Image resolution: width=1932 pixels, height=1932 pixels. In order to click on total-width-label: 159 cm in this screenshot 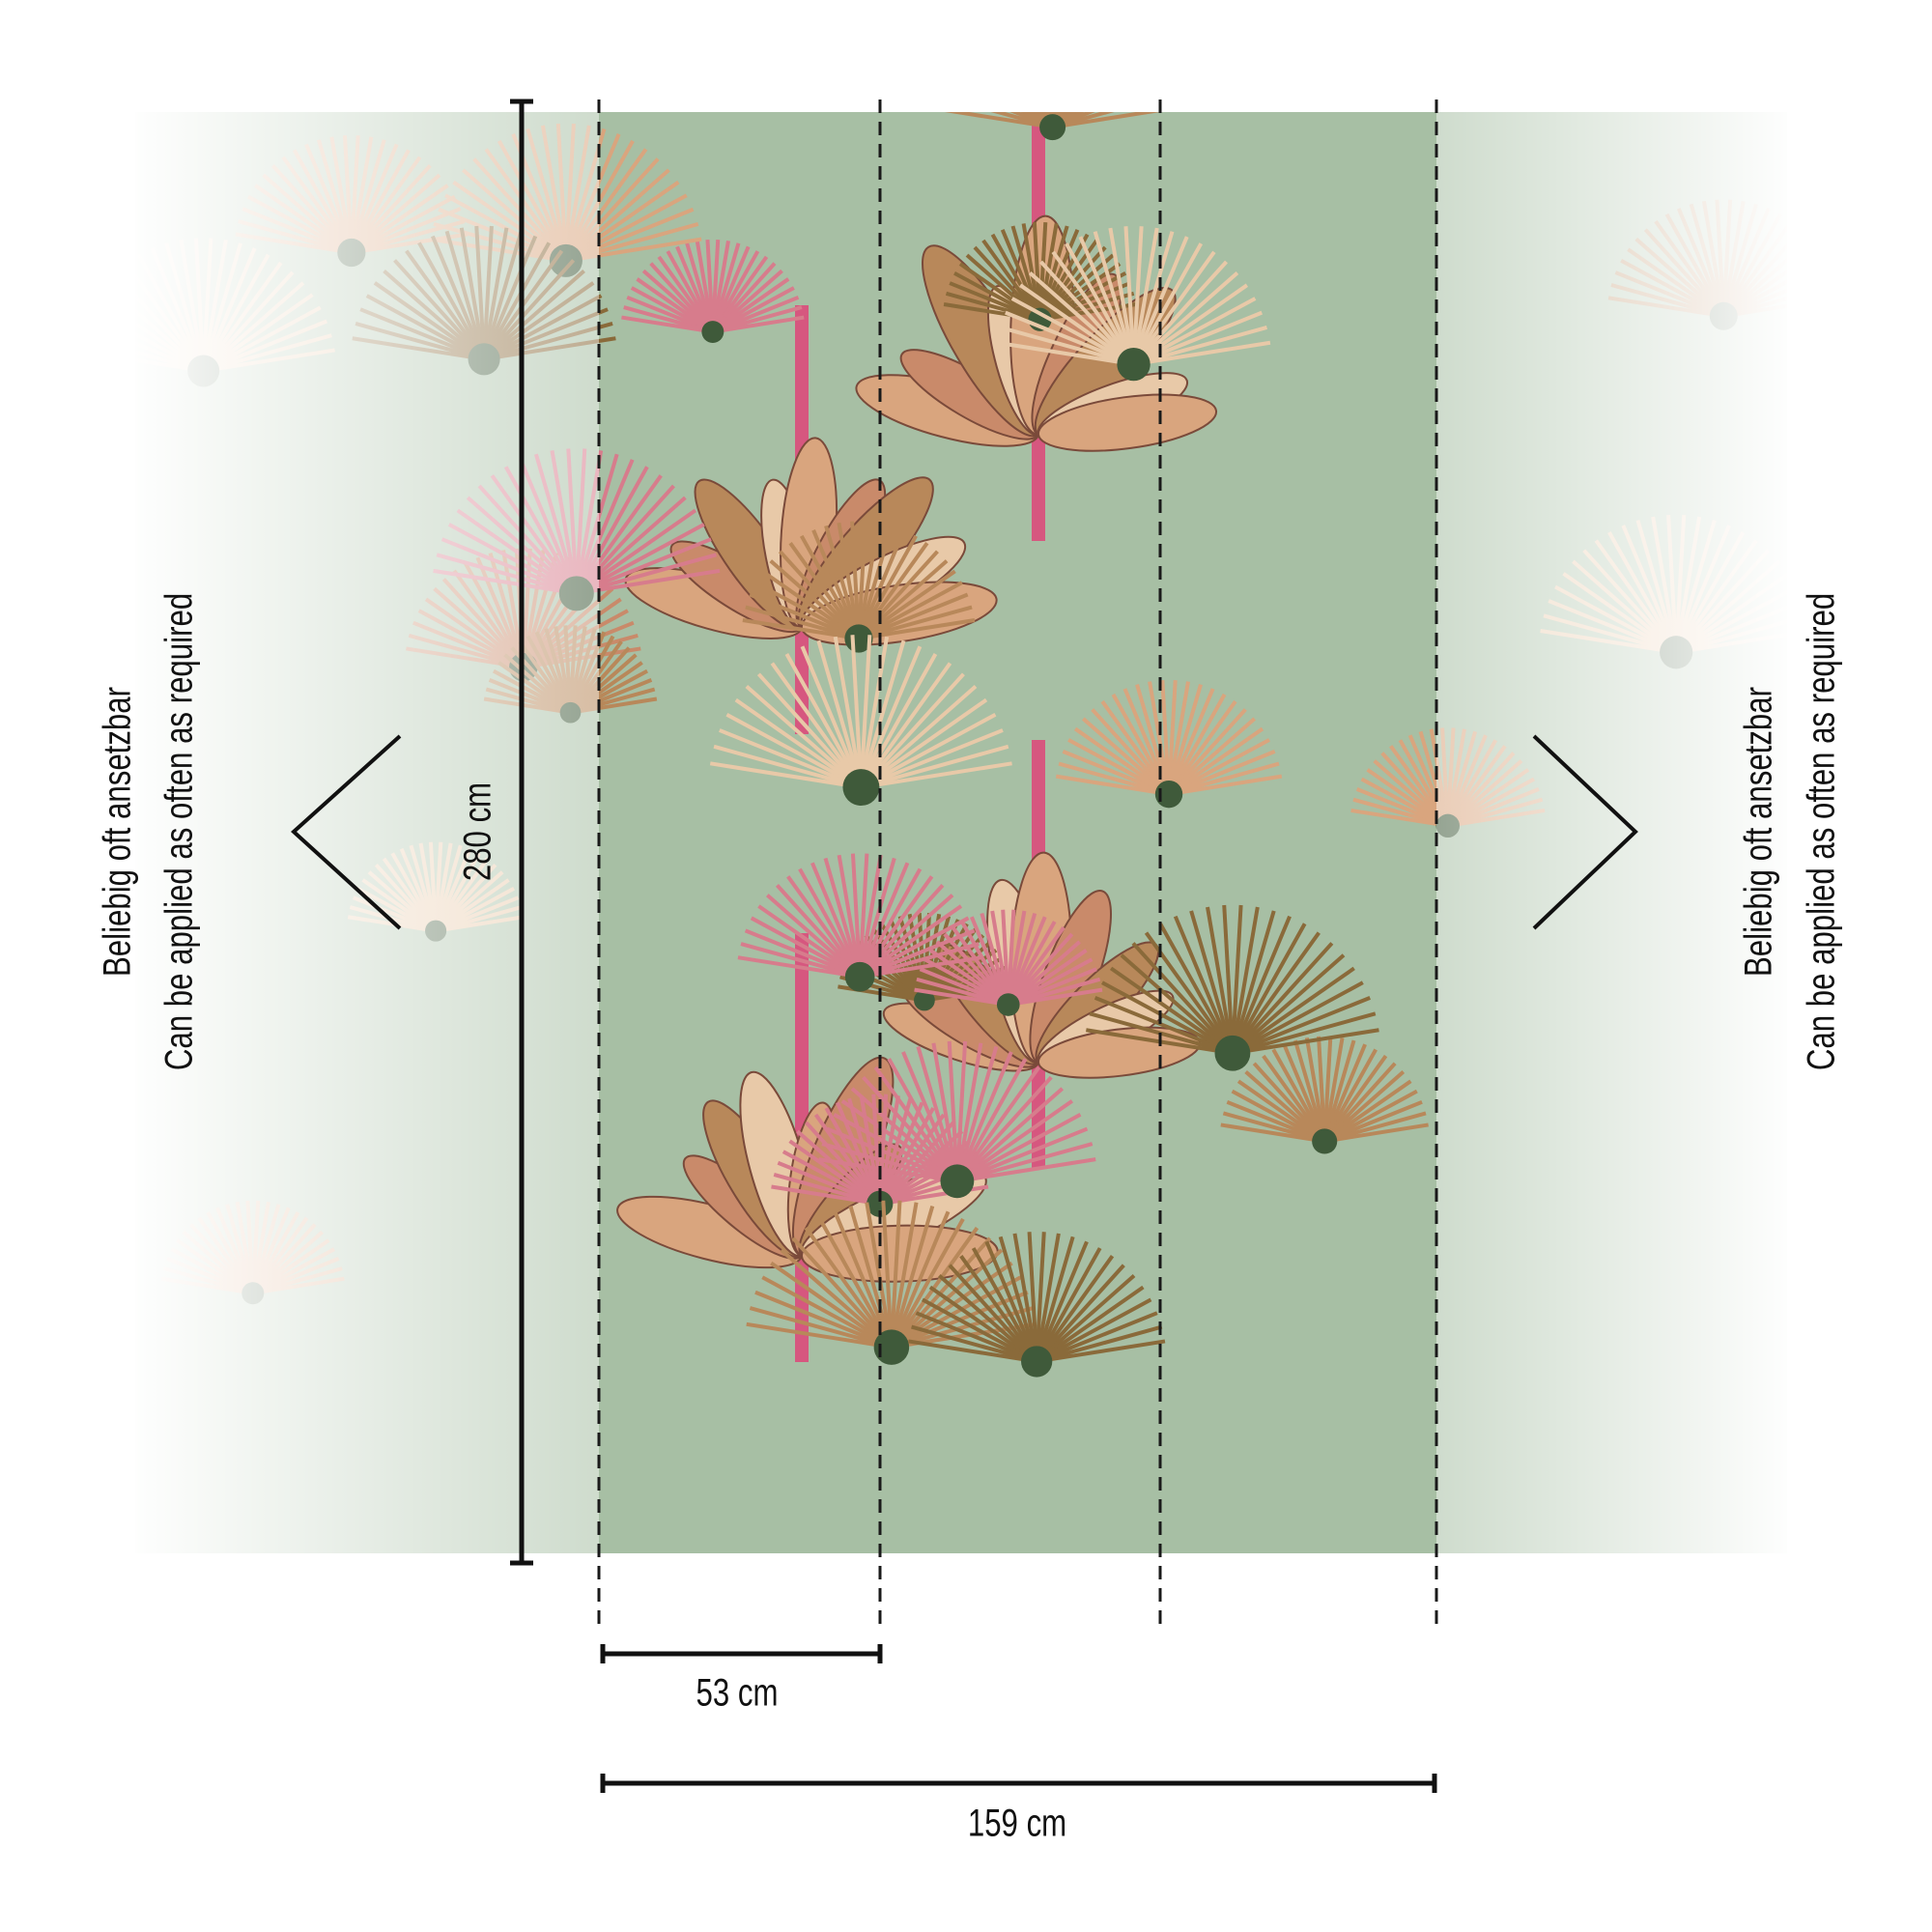, I will do `click(1017, 1823)`.